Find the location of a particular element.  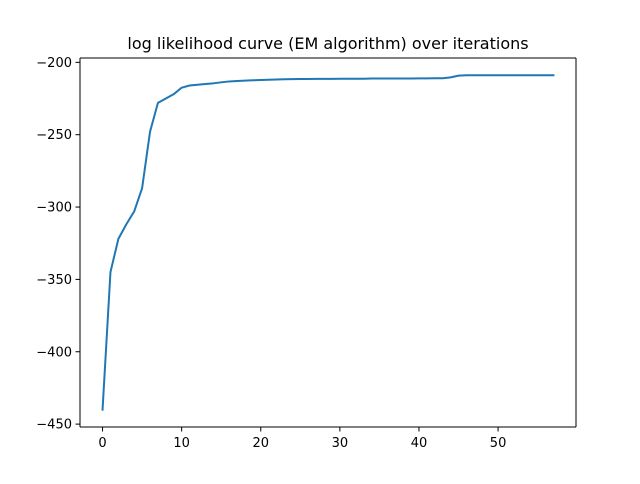

y-tick-label: −300 is located at coordinates (54, 208).